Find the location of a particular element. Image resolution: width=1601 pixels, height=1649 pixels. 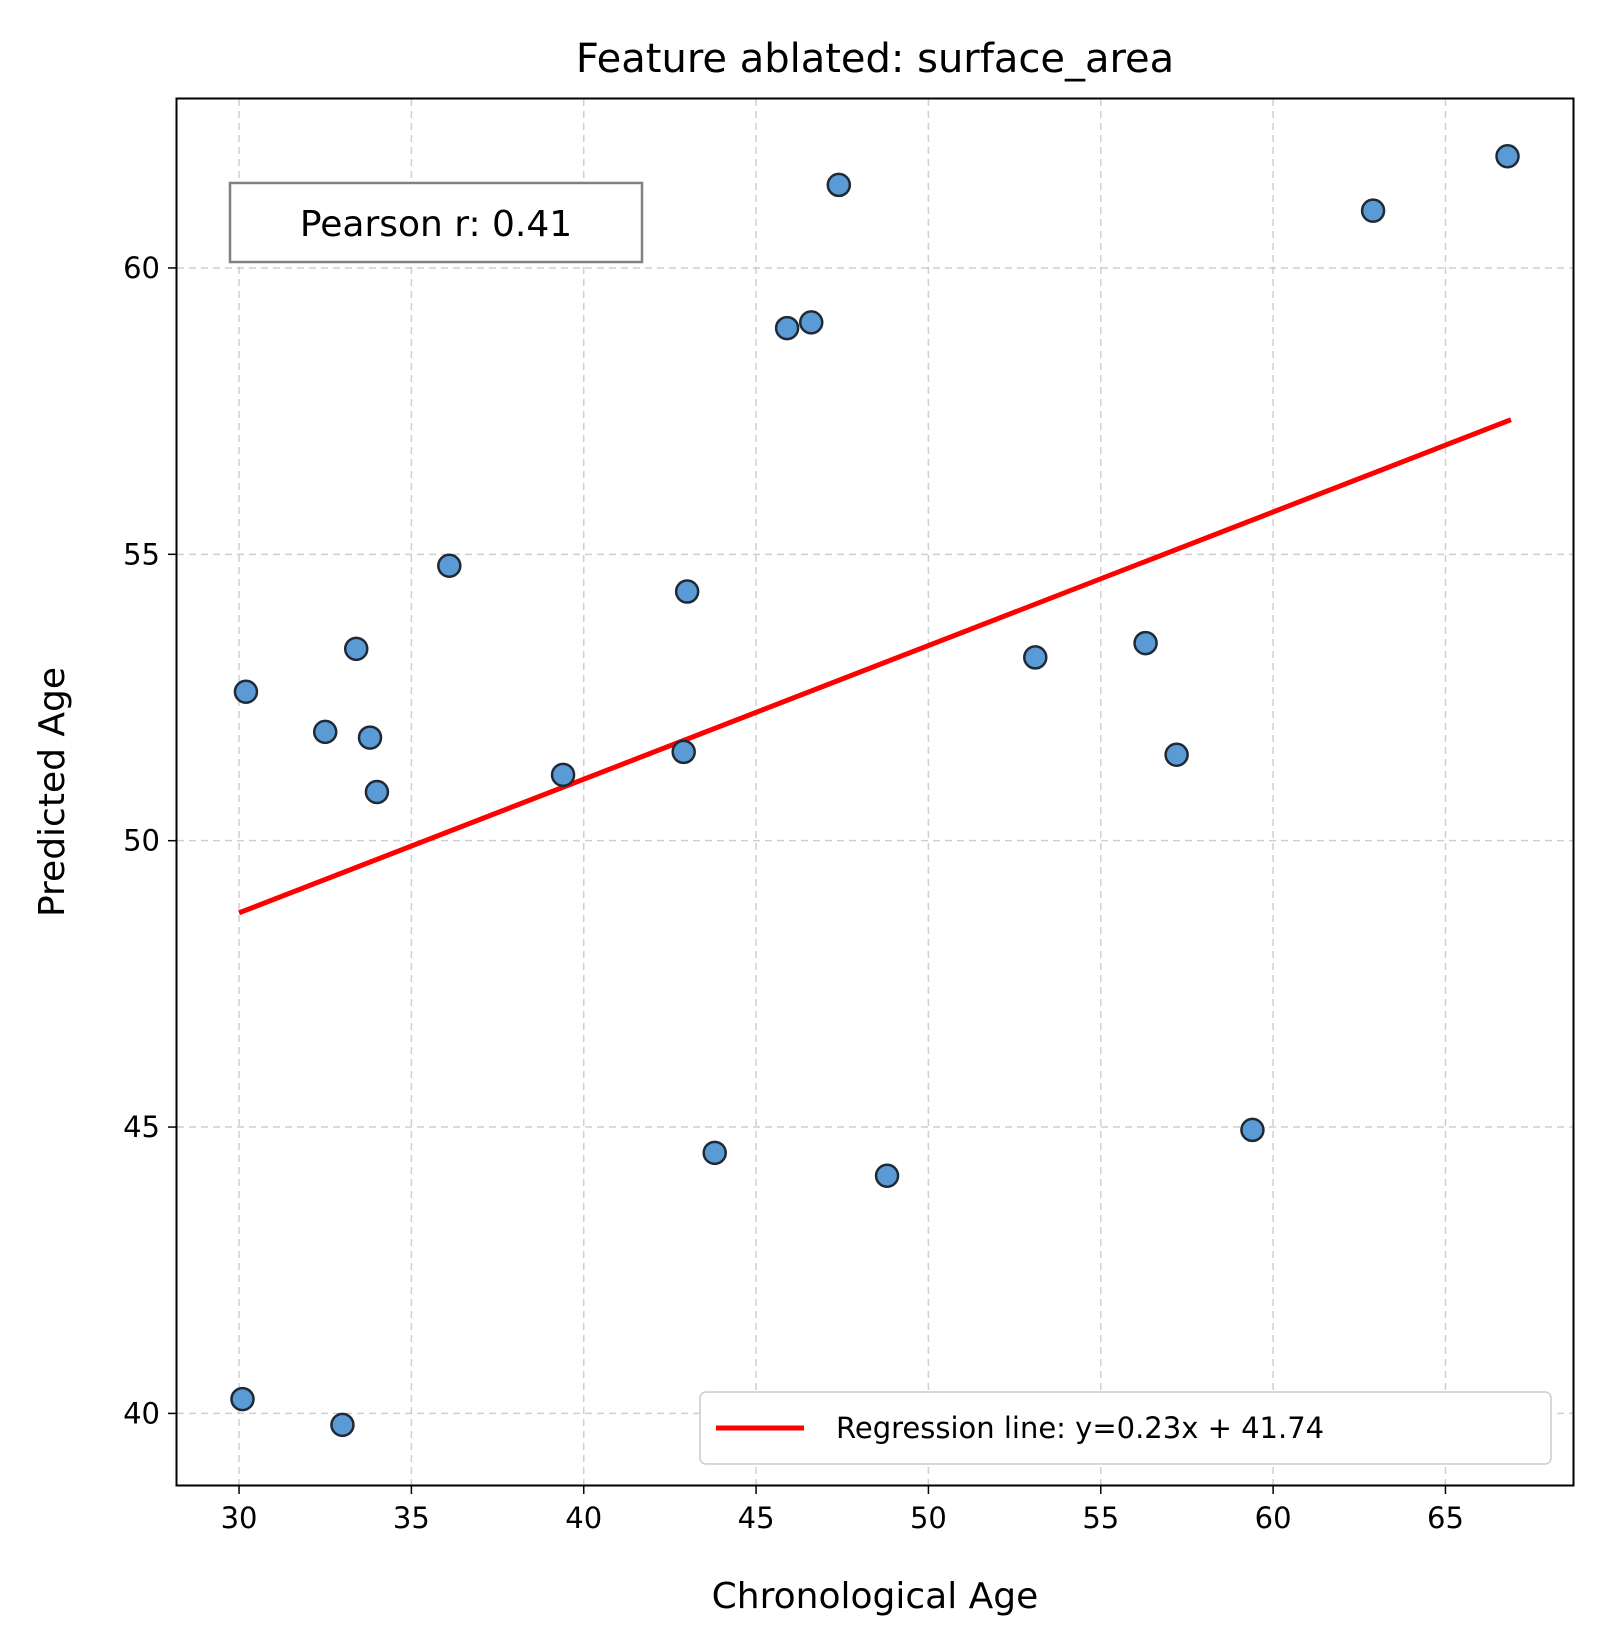

x-tick-label: 60 is located at coordinates (1273, 1518).